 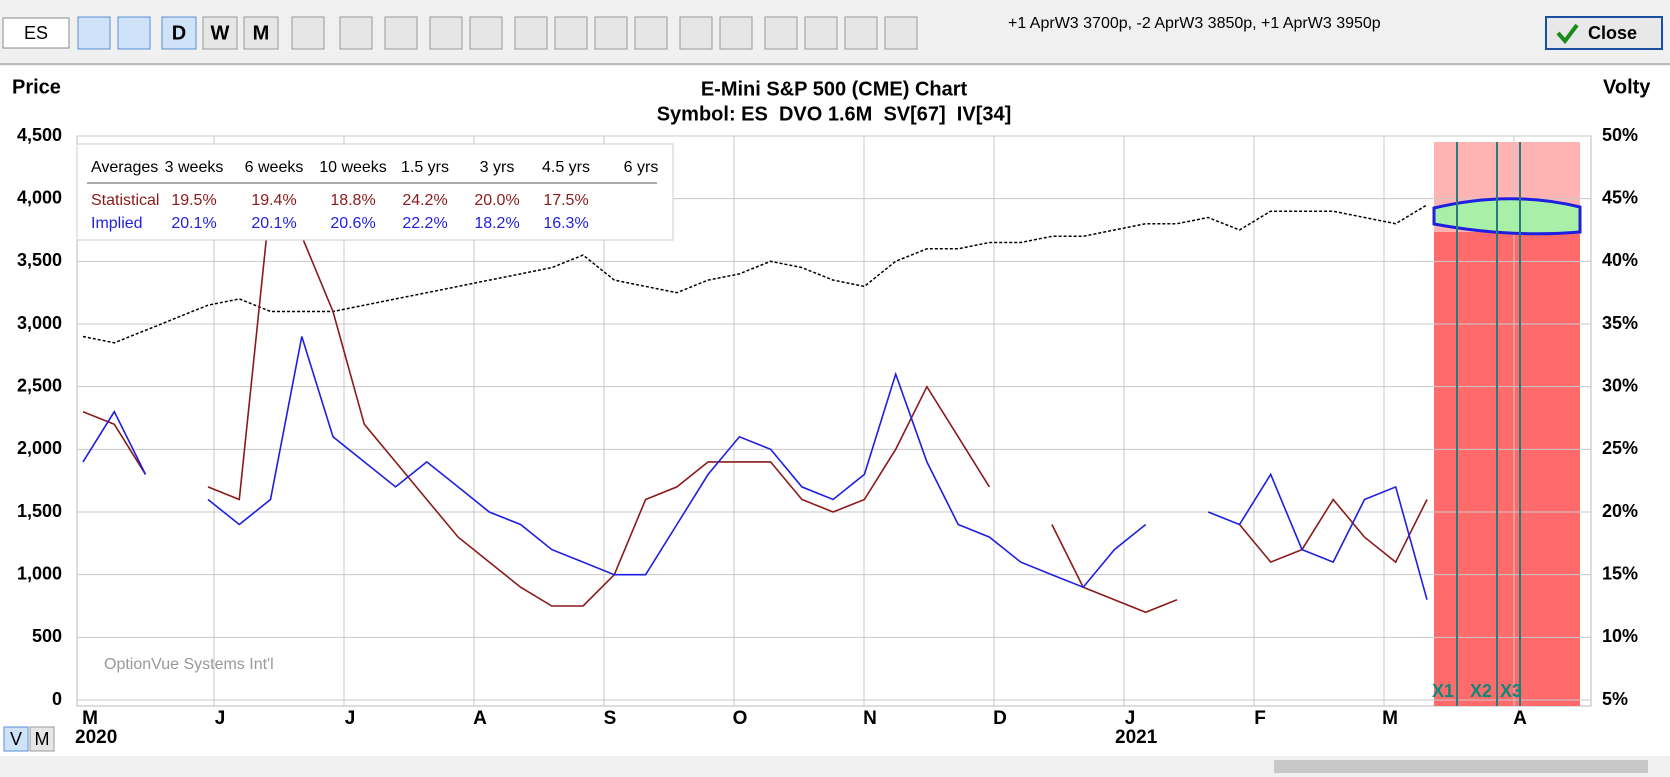 I want to click on avg-cell: 20.0%, so click(x=496, y=200).